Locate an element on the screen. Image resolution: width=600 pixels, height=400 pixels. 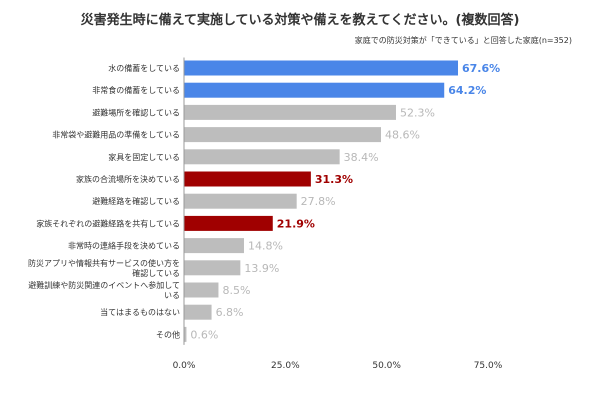
value-label-5: 38.4% is located at coordinates (361, 157).